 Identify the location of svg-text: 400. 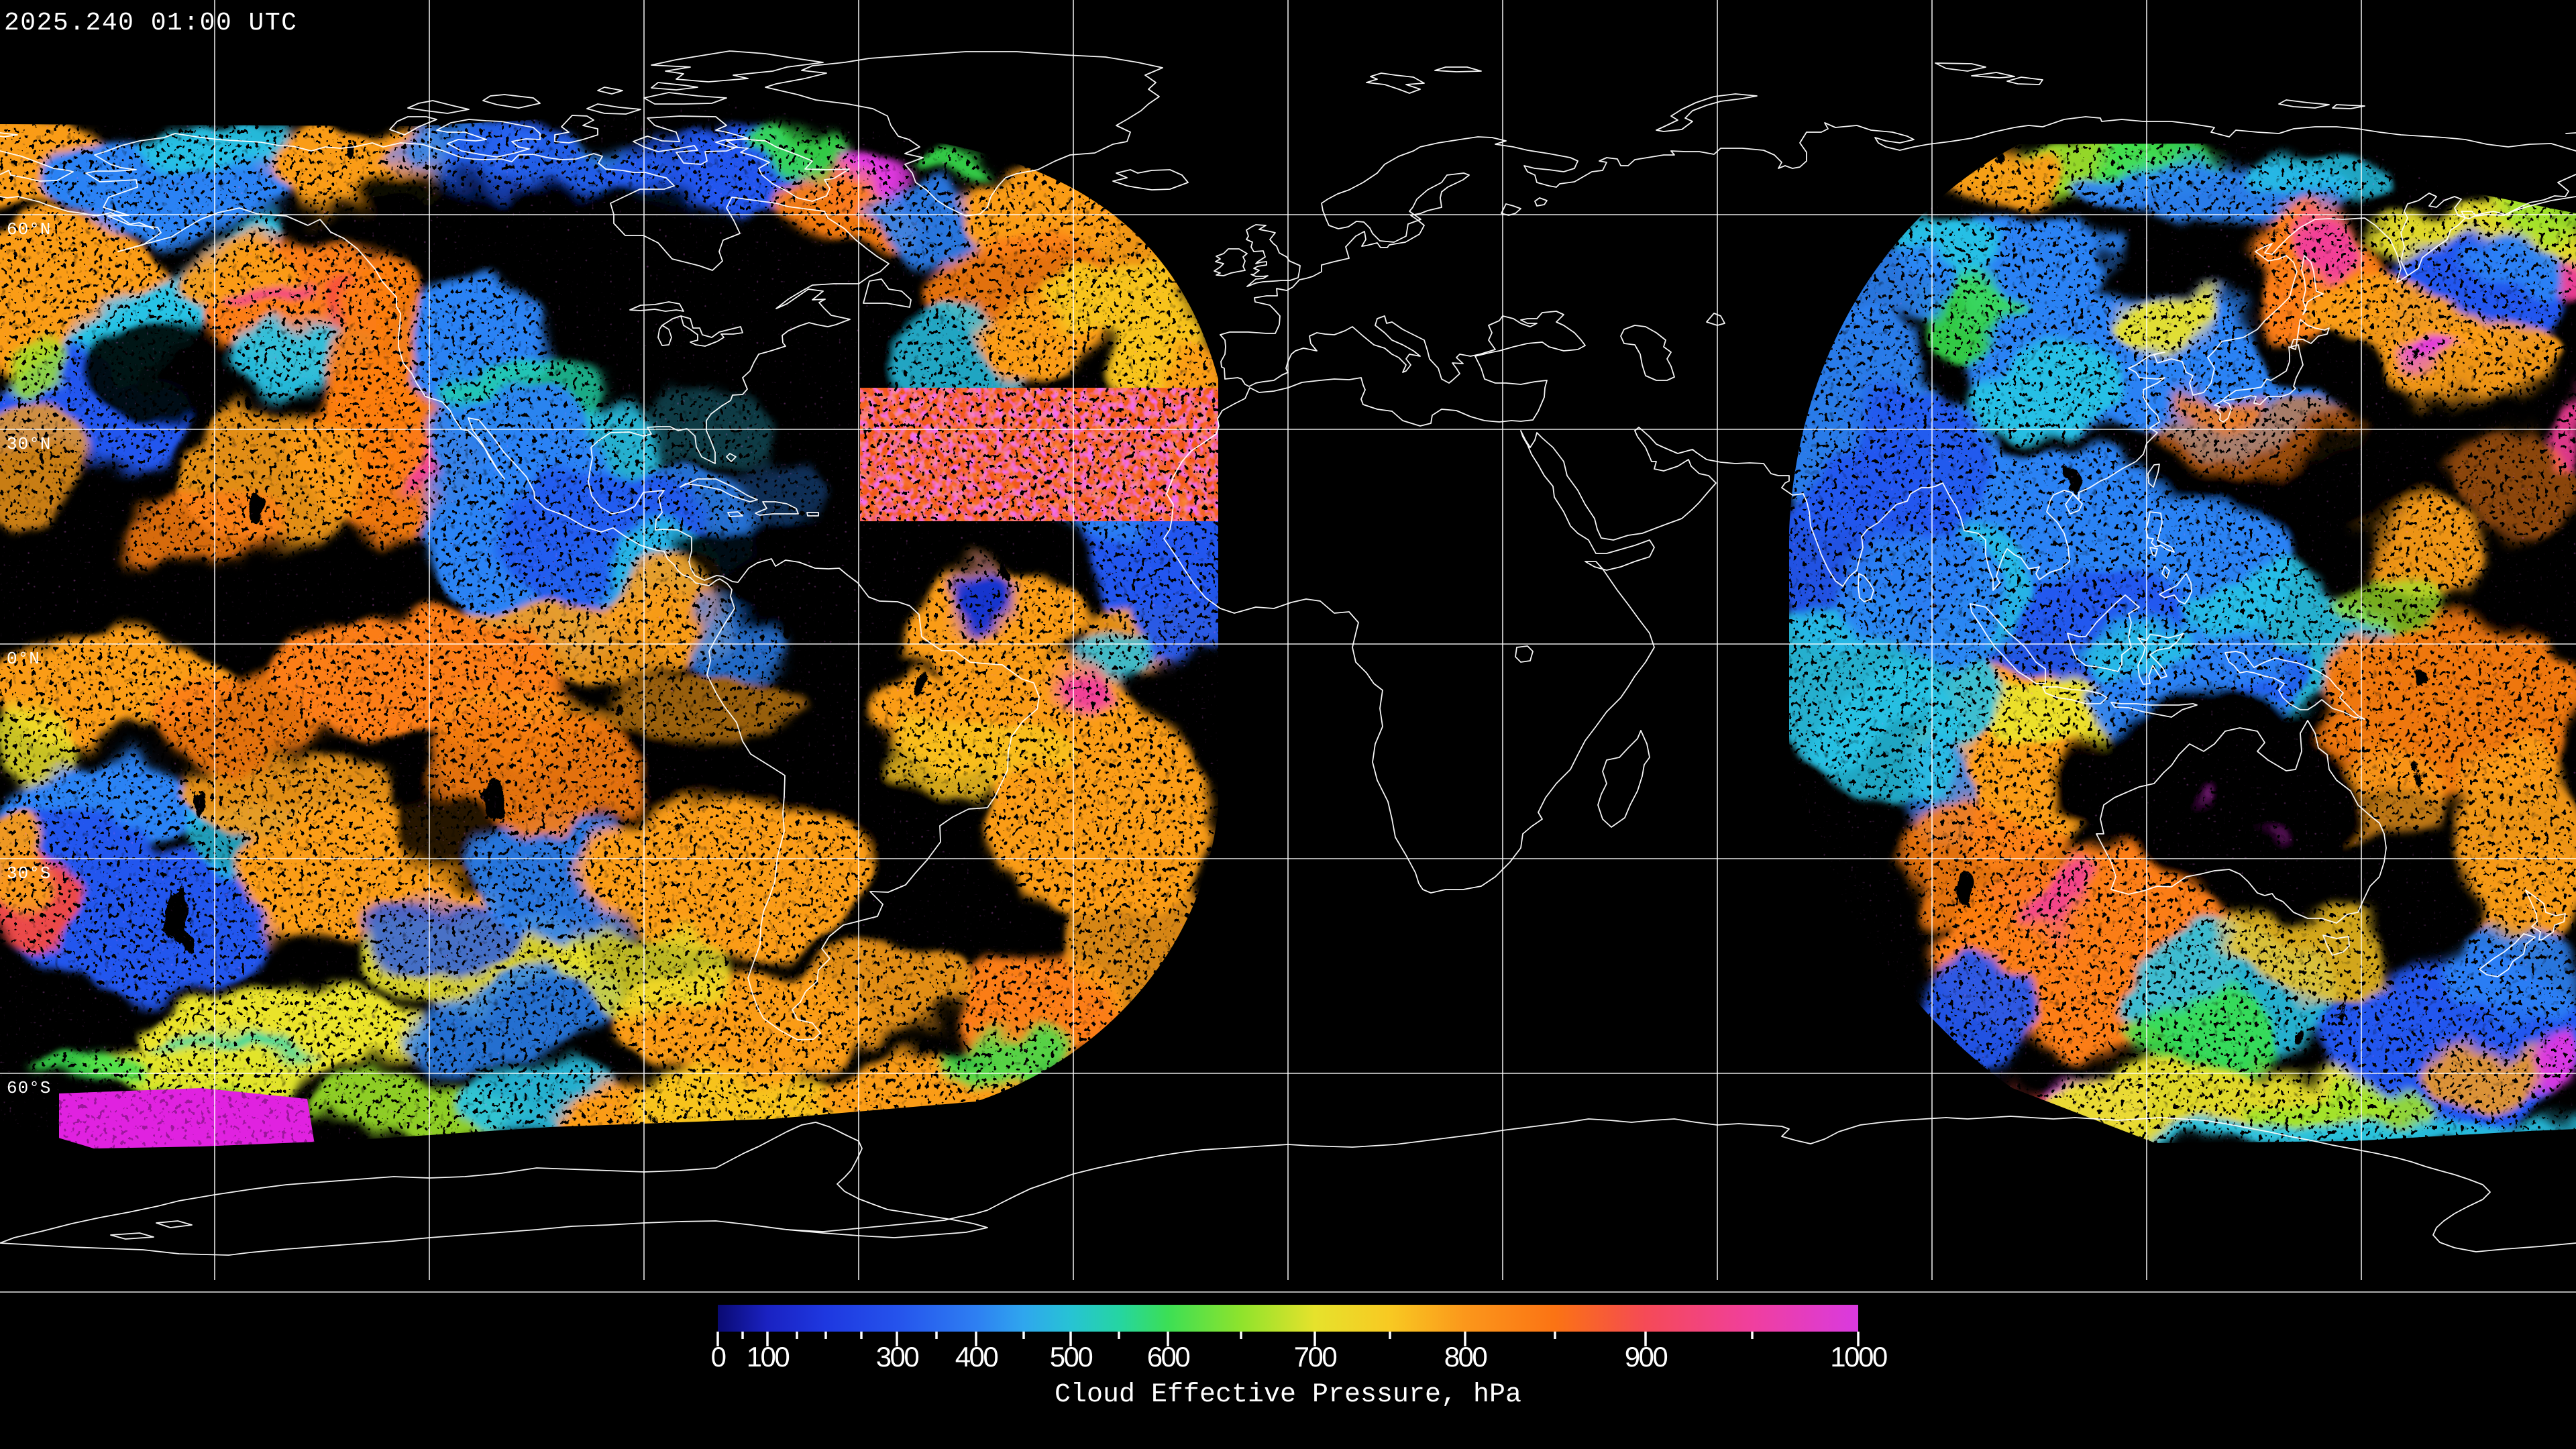
(976, 1357).